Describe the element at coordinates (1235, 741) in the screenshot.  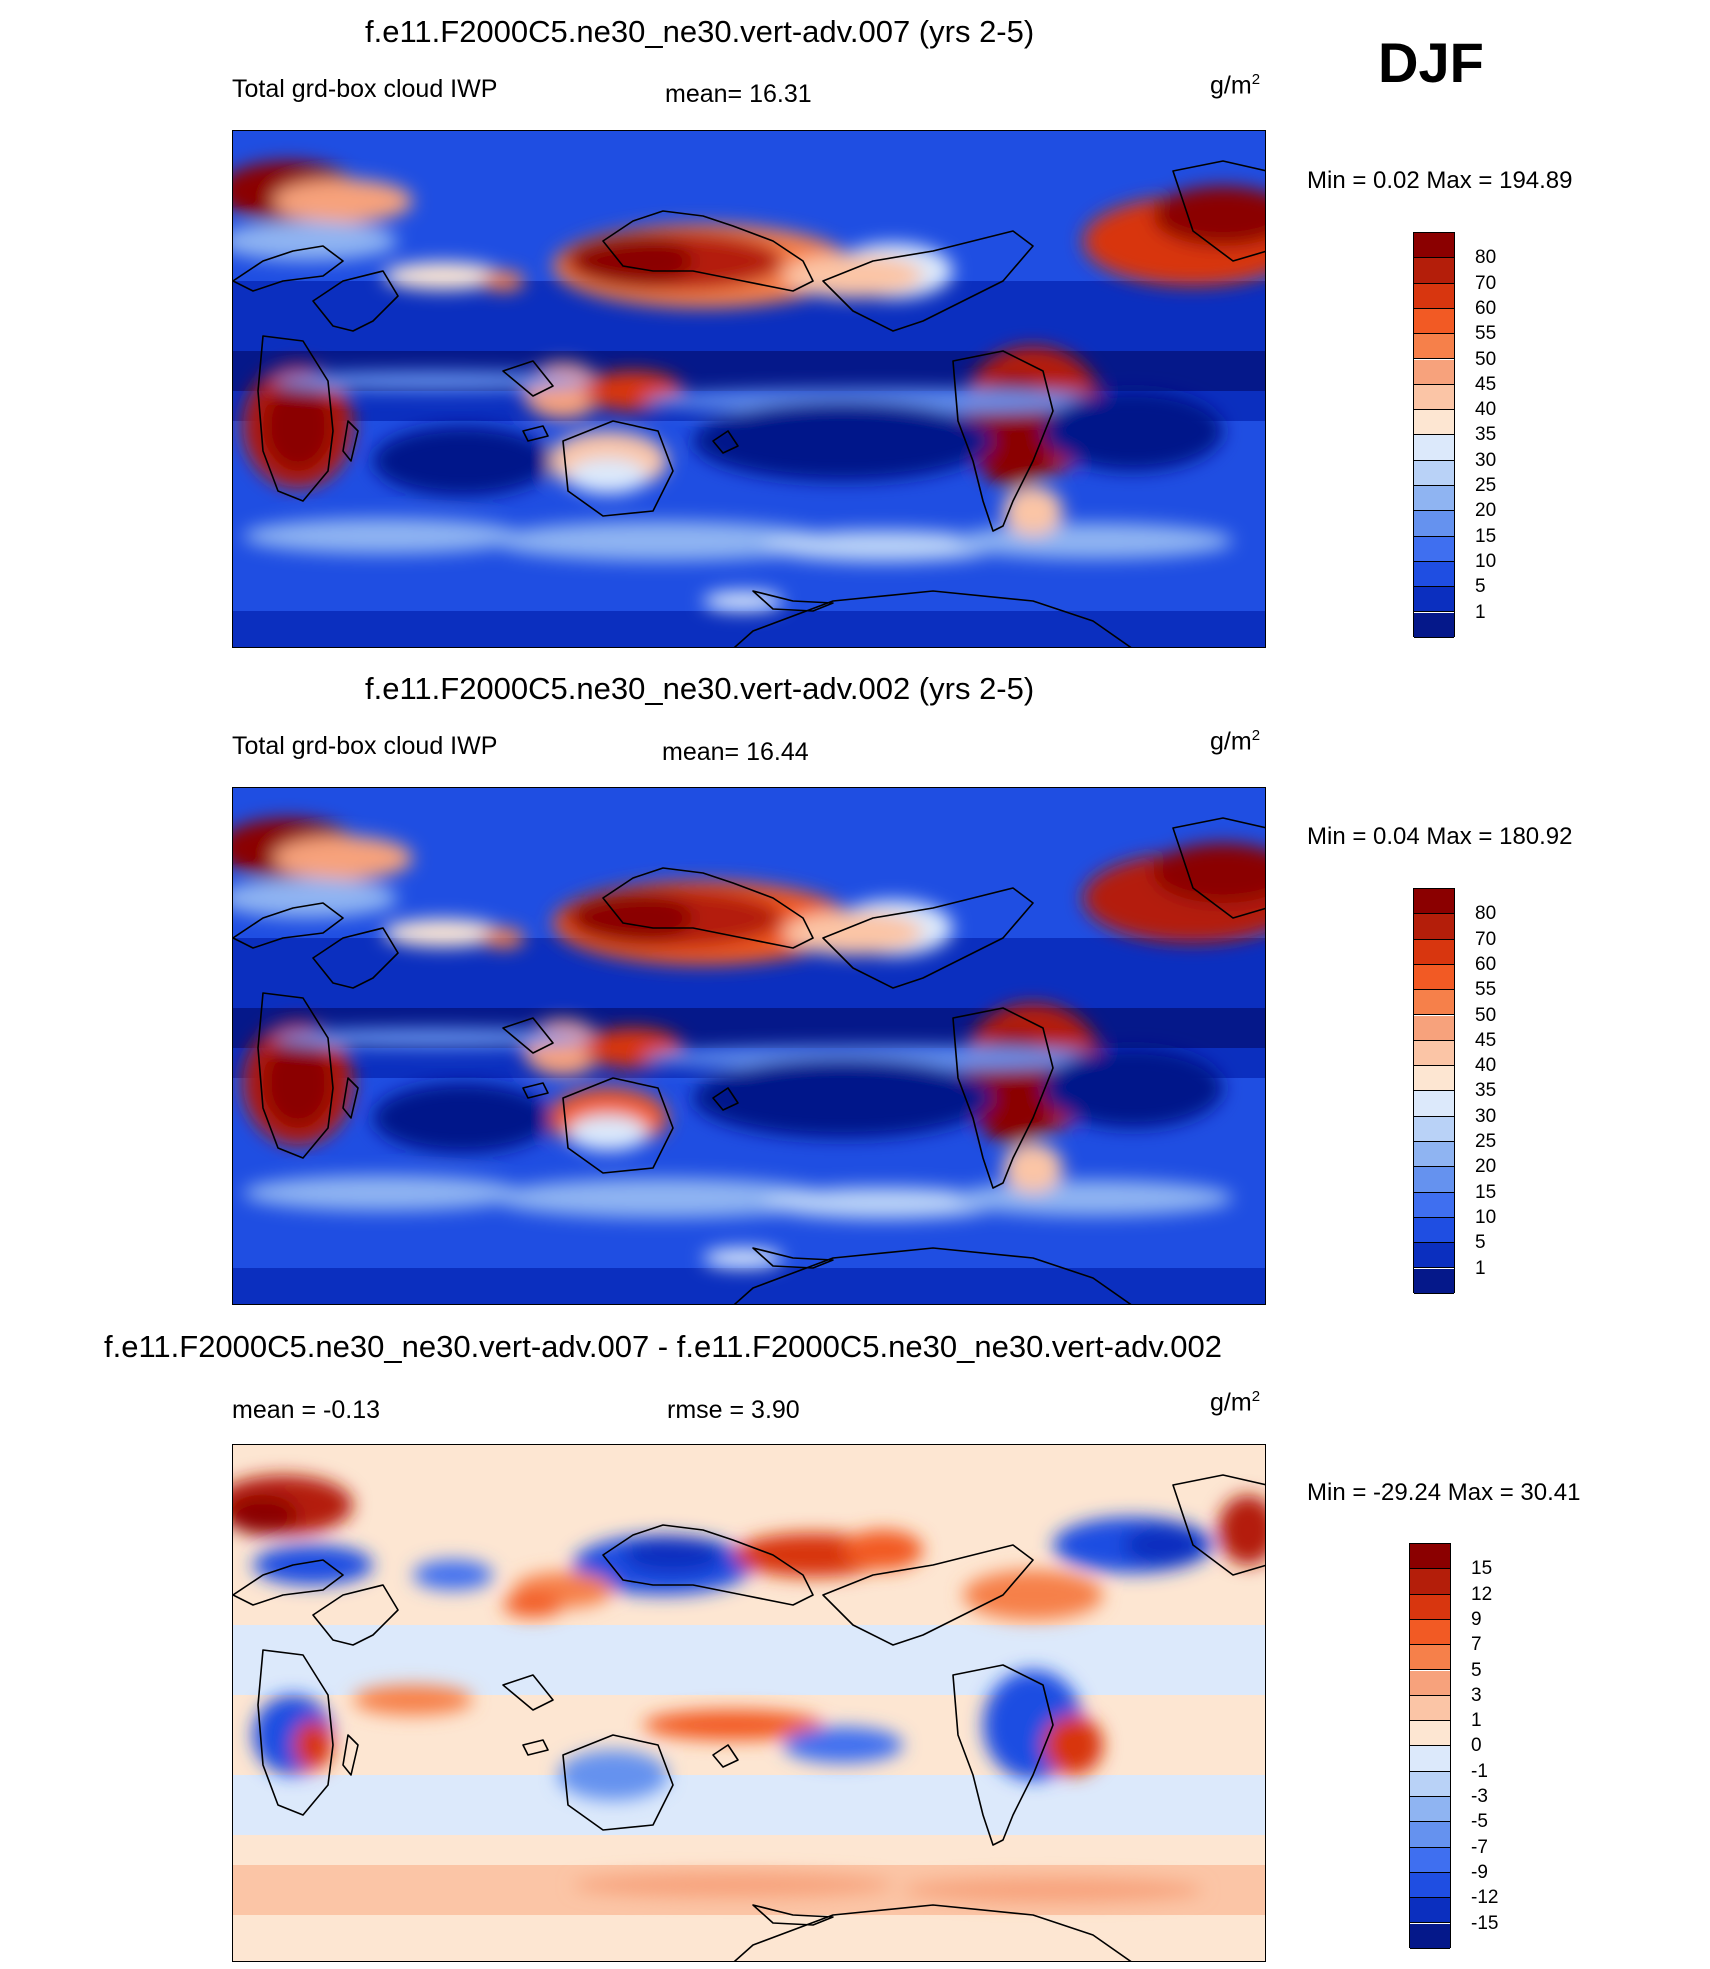
I see `panel2-units: g/m2` at that location.